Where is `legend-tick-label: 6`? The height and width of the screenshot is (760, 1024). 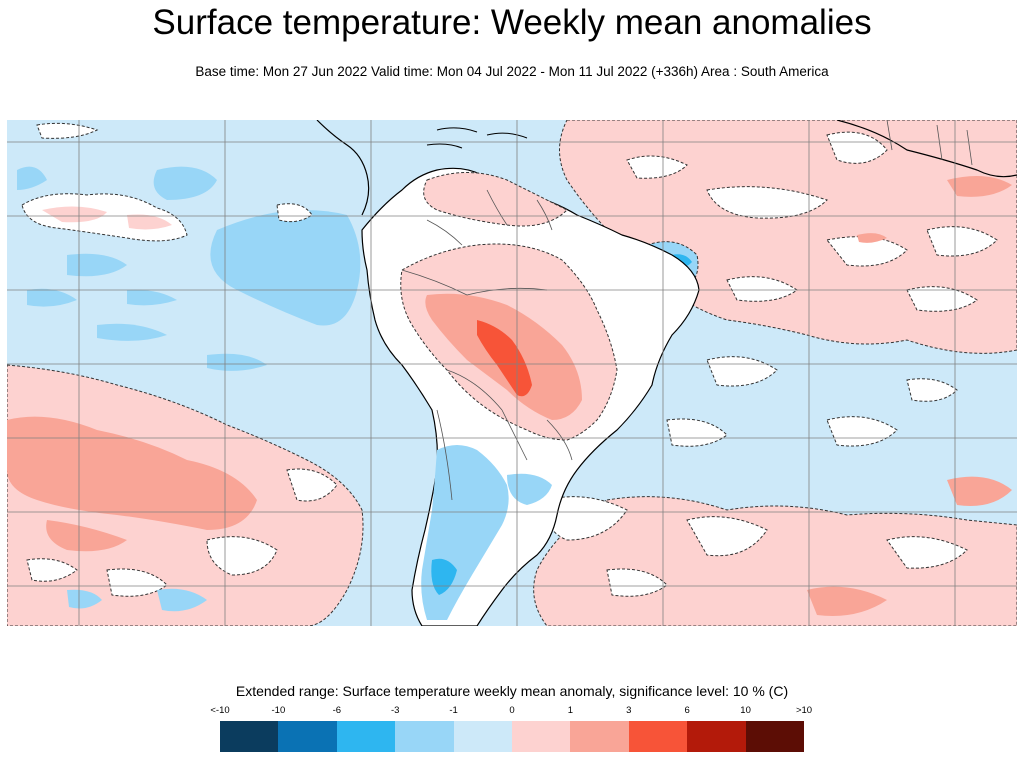 legend-tick-label: 6 is located at coordinates (687, 710).